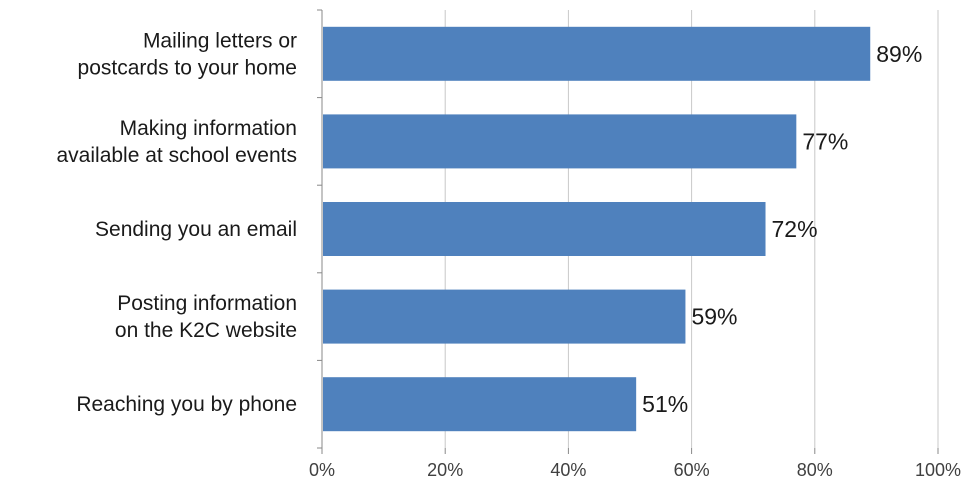  I want to click on category-label-line: on the K2C website, so click(206, 330).